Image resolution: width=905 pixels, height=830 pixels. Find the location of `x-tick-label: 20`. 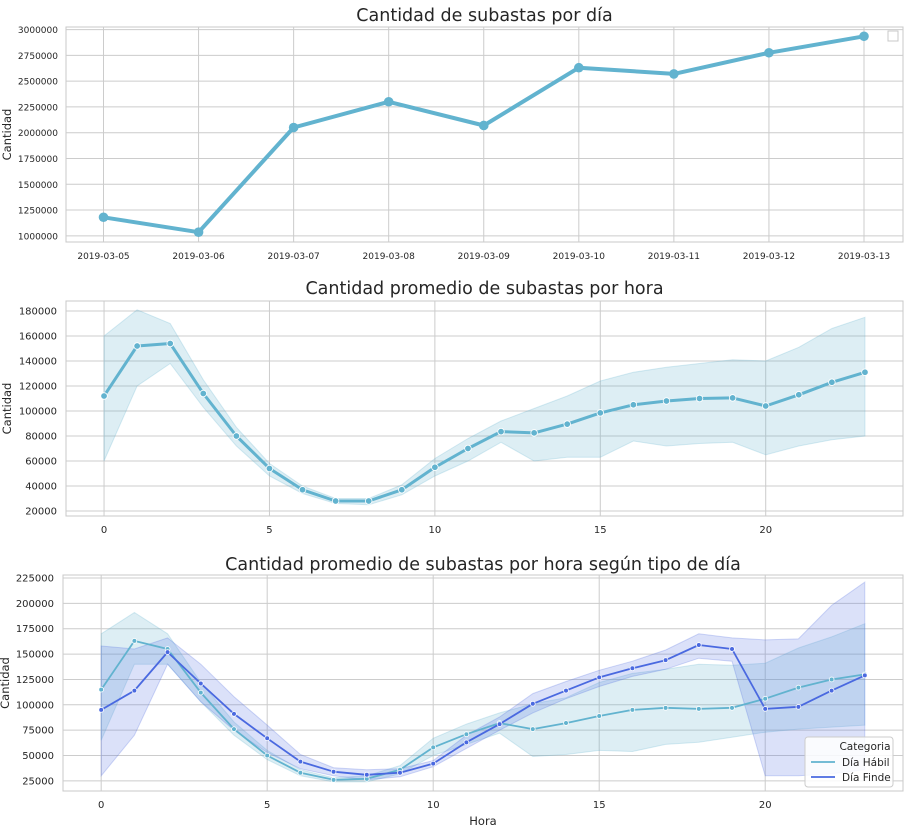

x-tick-label: 20 is located at coordinates (765, 805).